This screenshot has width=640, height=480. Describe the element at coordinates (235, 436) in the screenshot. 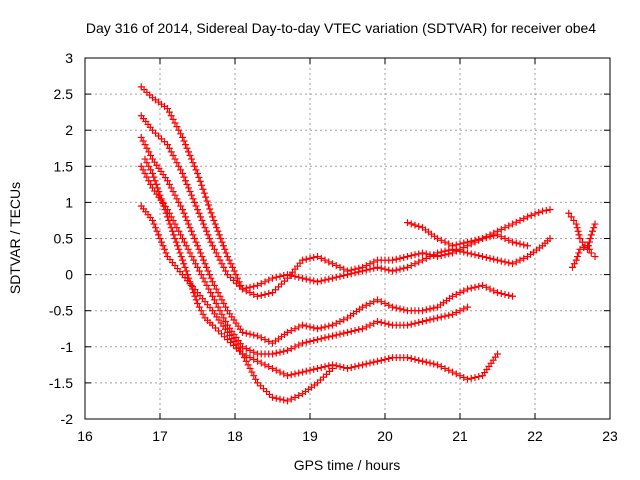

I see `x-tick-label: 18` at that location.